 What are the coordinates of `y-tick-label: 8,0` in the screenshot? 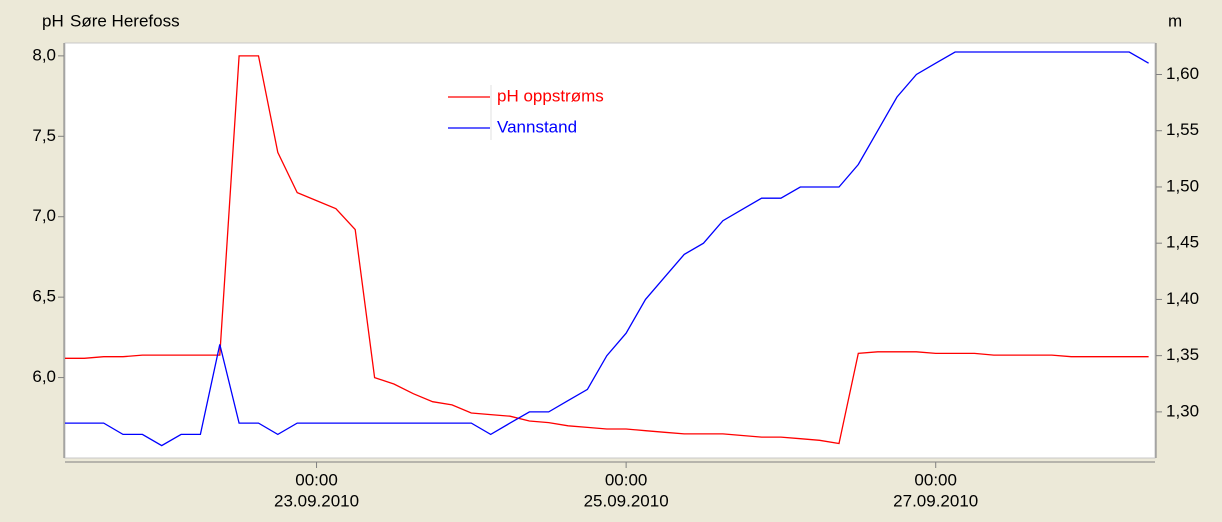 It's located at (44, 54).